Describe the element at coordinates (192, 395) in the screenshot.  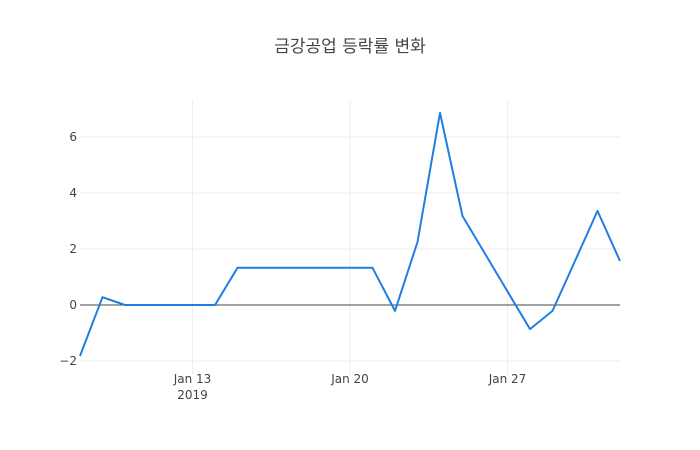
I see `x-tick-sublabel: 2019` at that location.